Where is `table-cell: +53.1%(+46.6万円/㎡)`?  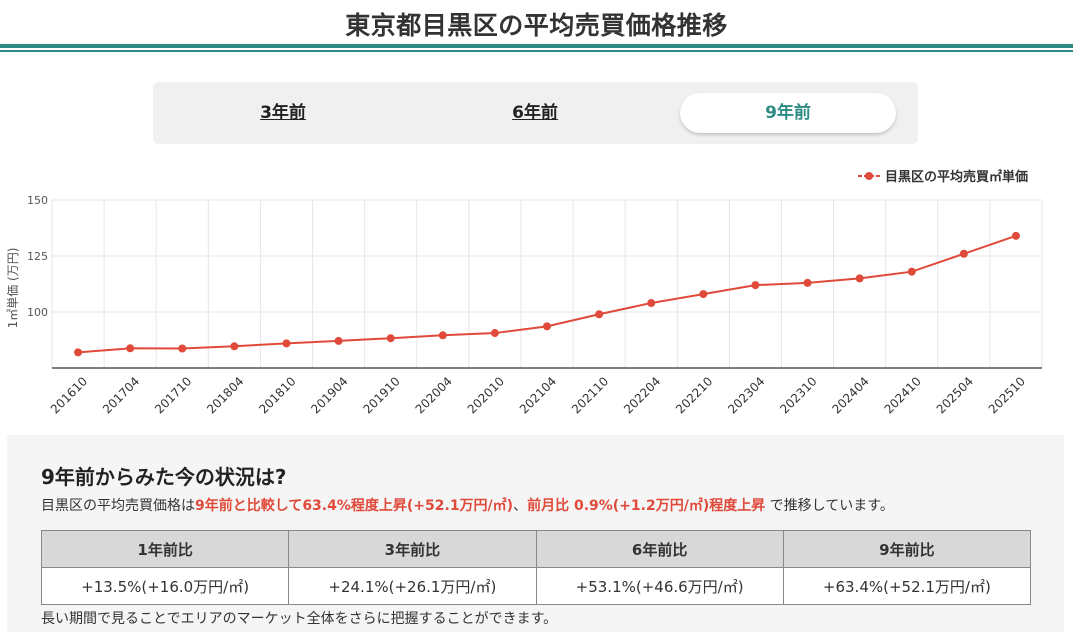 table-cell: +53.1%(+46.6万円/㎡) is located at coordinates (659, 586).